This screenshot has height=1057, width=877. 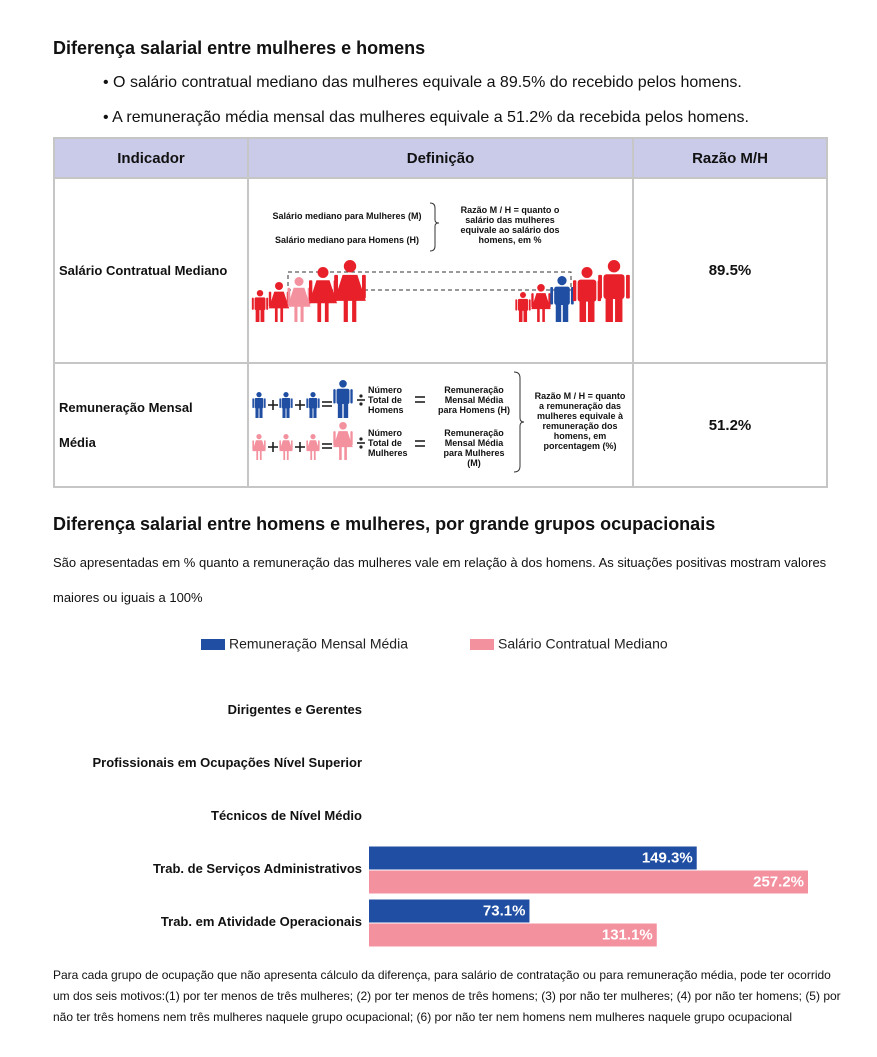 I want to click on ratio-cell: 51.2%, so click(x=730, y=425).